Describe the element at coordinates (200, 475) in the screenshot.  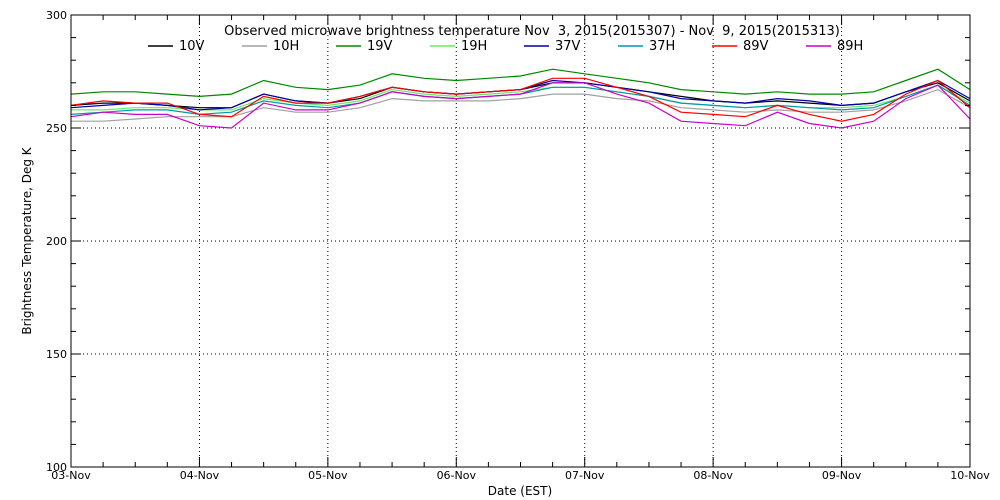
I see `x-tick-label: 04-Nov` at that location.